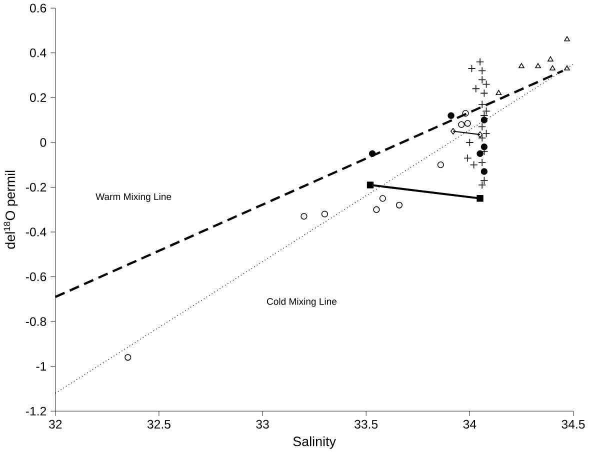 The height and width of the screenshot is (453, 589). I want to click on y-tick-label: 0.6, so click(38, 8).